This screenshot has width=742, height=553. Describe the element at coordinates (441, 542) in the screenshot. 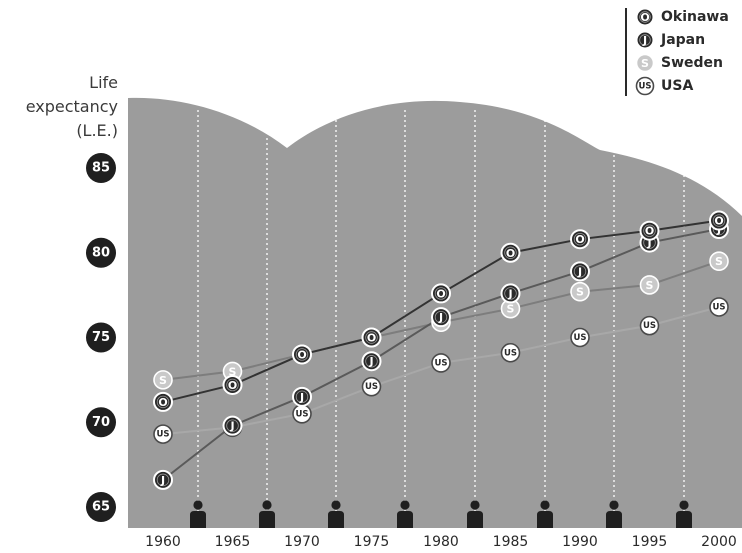

I see `x-tick-label: 1980` at that location.